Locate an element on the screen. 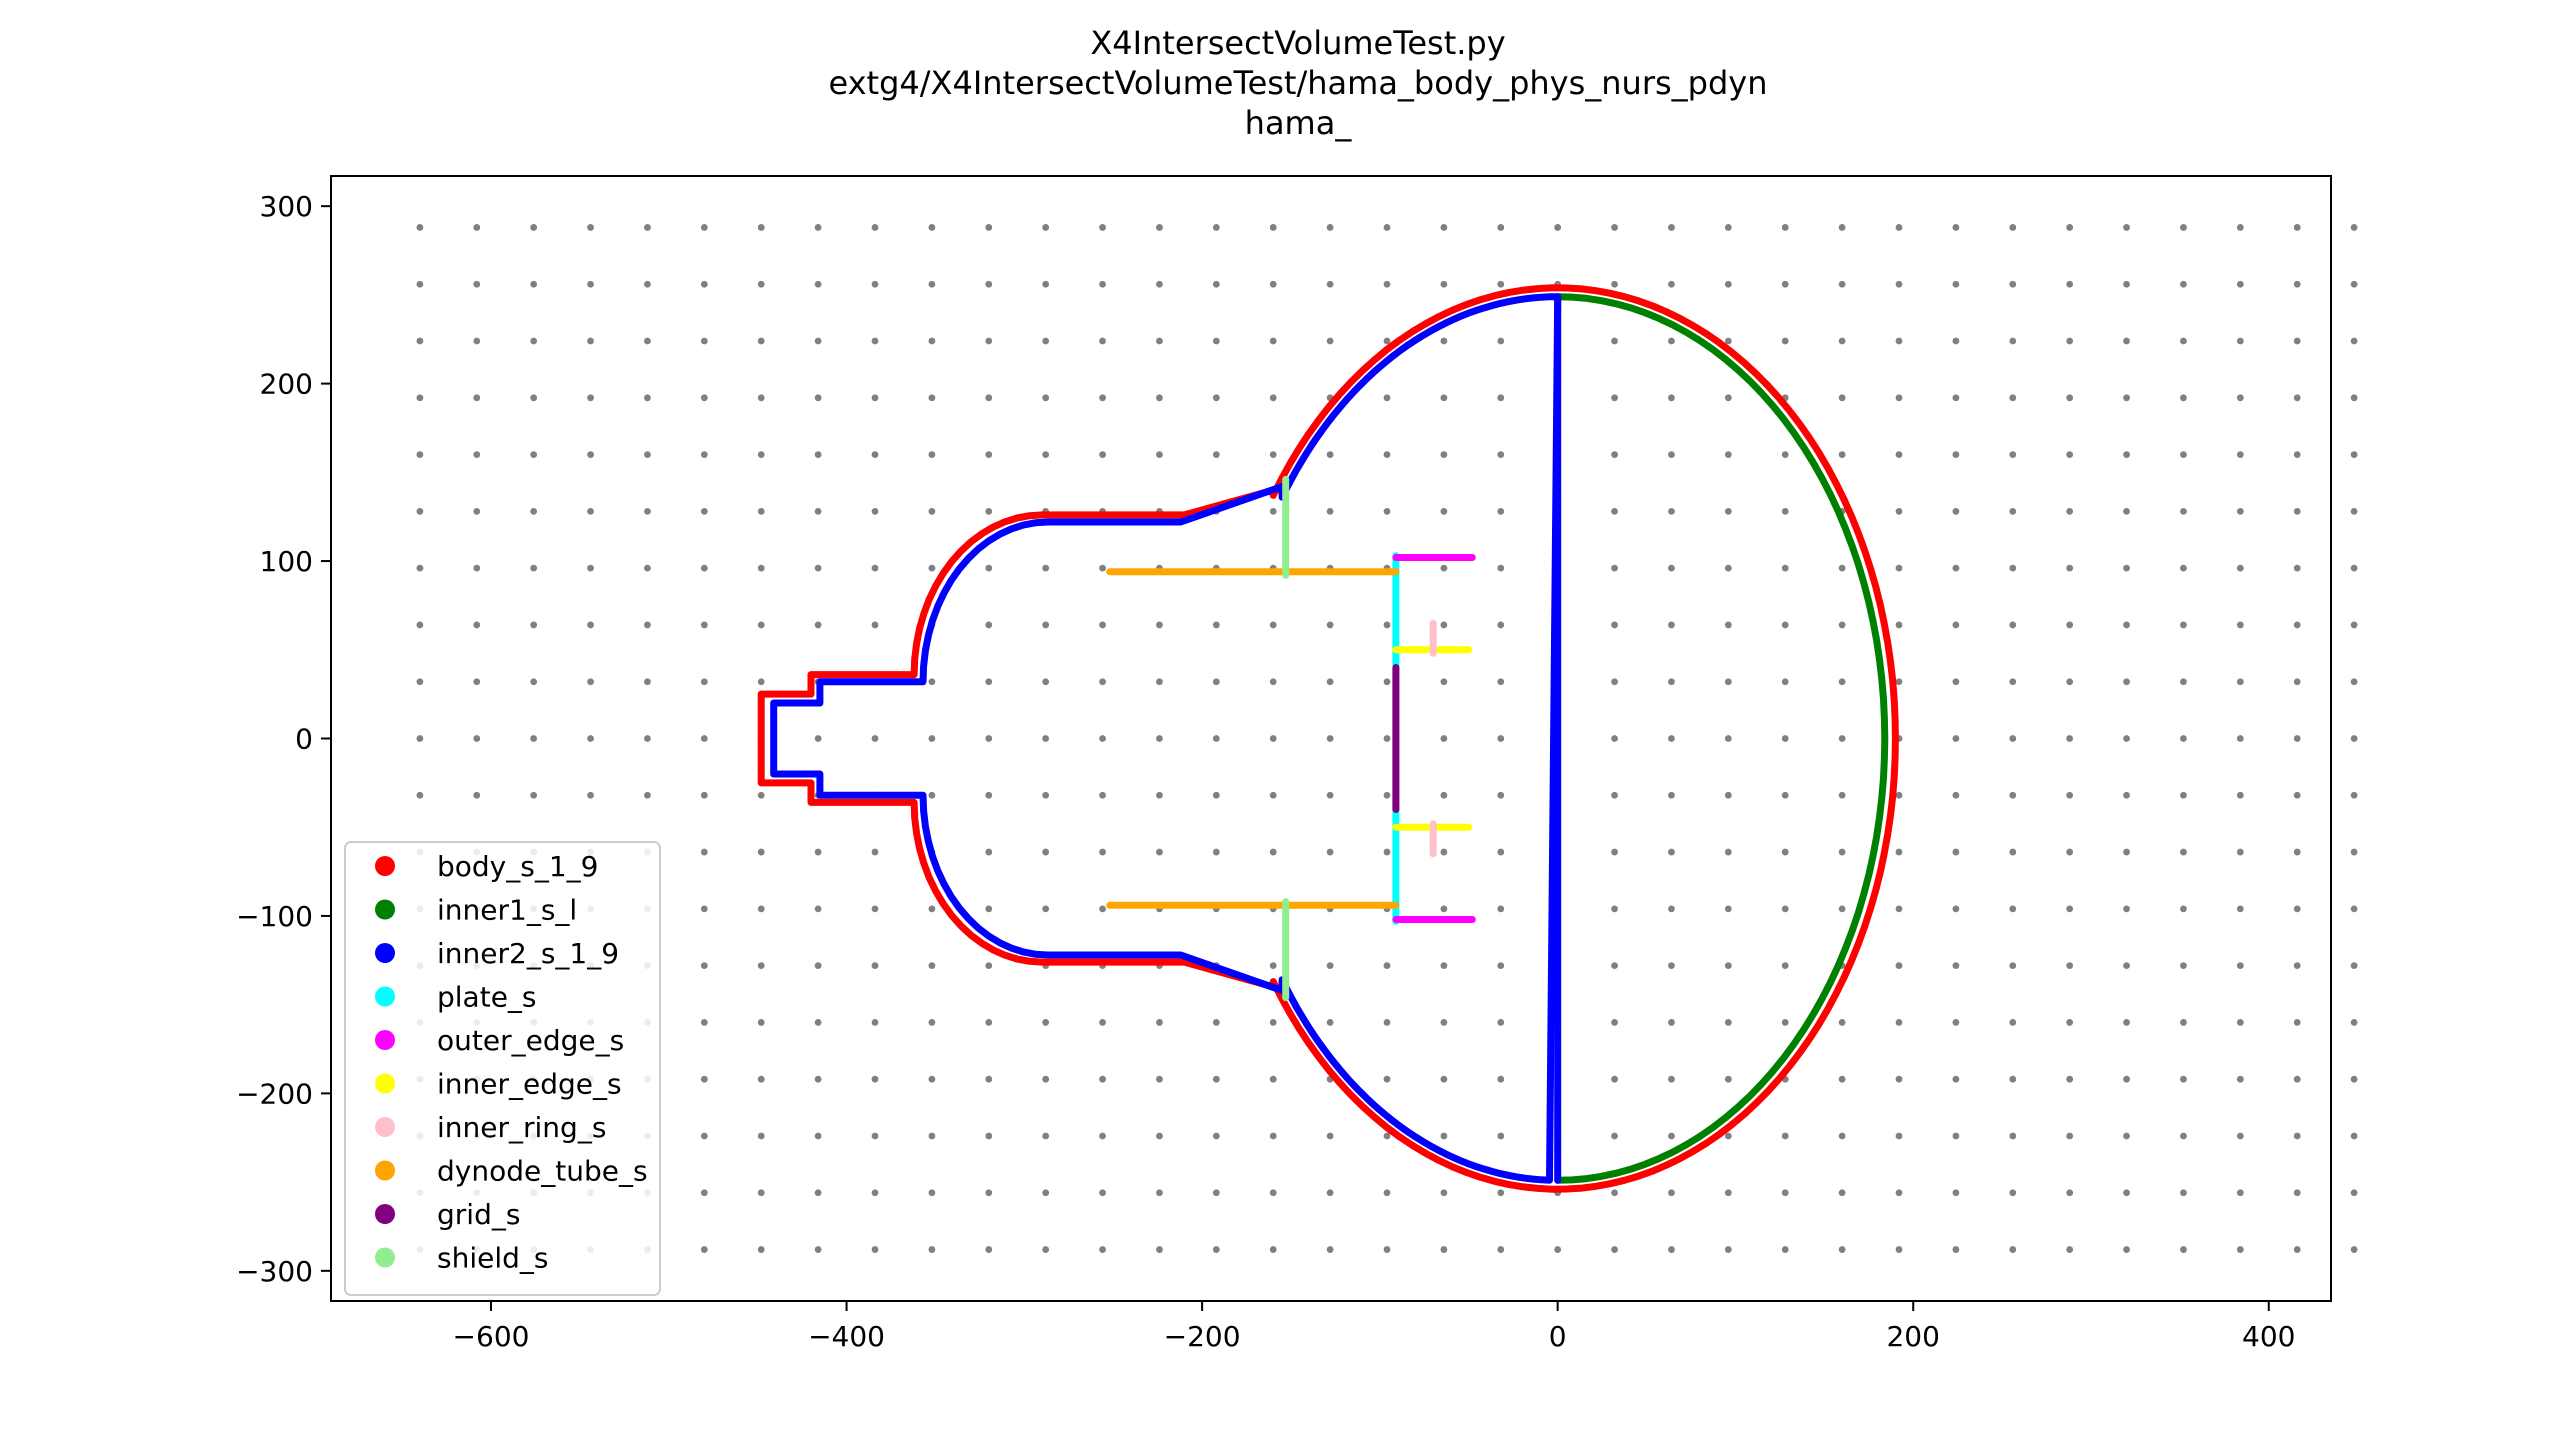  x-tick-label: −600 is located at coordinates (491, 1336).